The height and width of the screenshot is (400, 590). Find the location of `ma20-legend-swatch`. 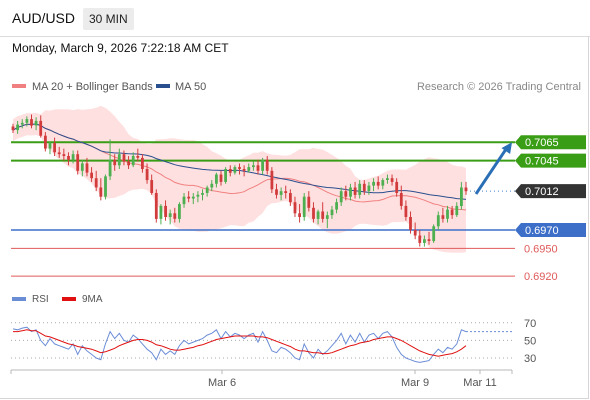

ma20-legend-swatch is located at coordinates (19, 86).